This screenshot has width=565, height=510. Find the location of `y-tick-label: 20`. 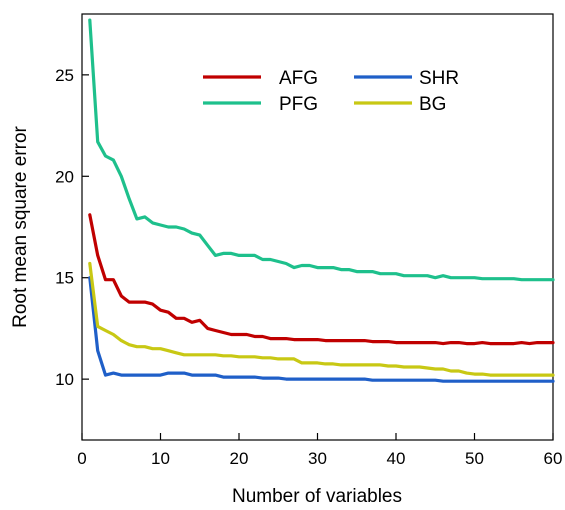

y-tick-label: 20 is located at coordinates (64, 176).